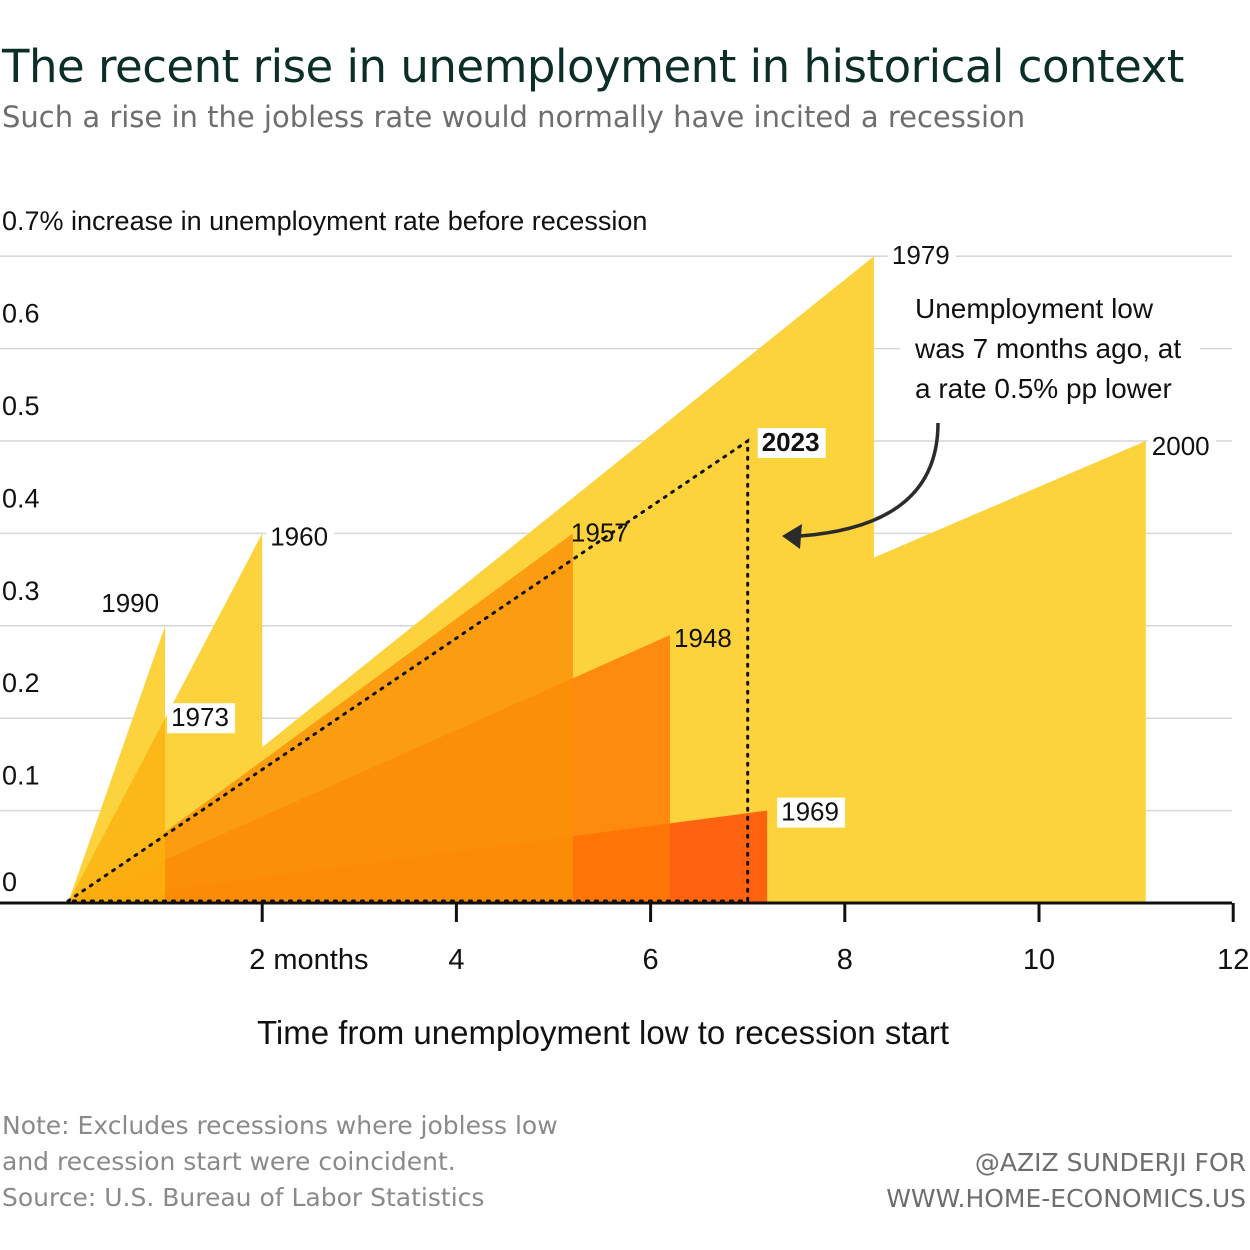 The image size is (1250, 1250). Describe the element at coordinates (21, 776) in the screenshot. I see `y-tick-label-1: 0.1` at that location.